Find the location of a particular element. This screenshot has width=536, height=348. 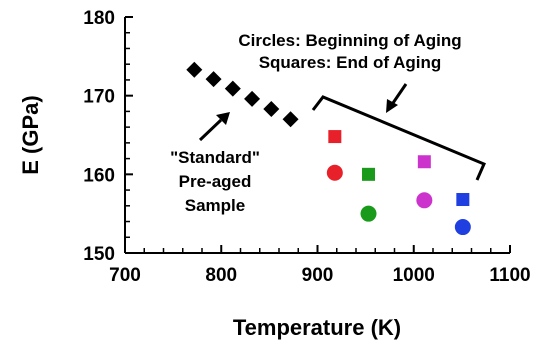

arrow-to-diamonds is located at coordinates (214, 127).